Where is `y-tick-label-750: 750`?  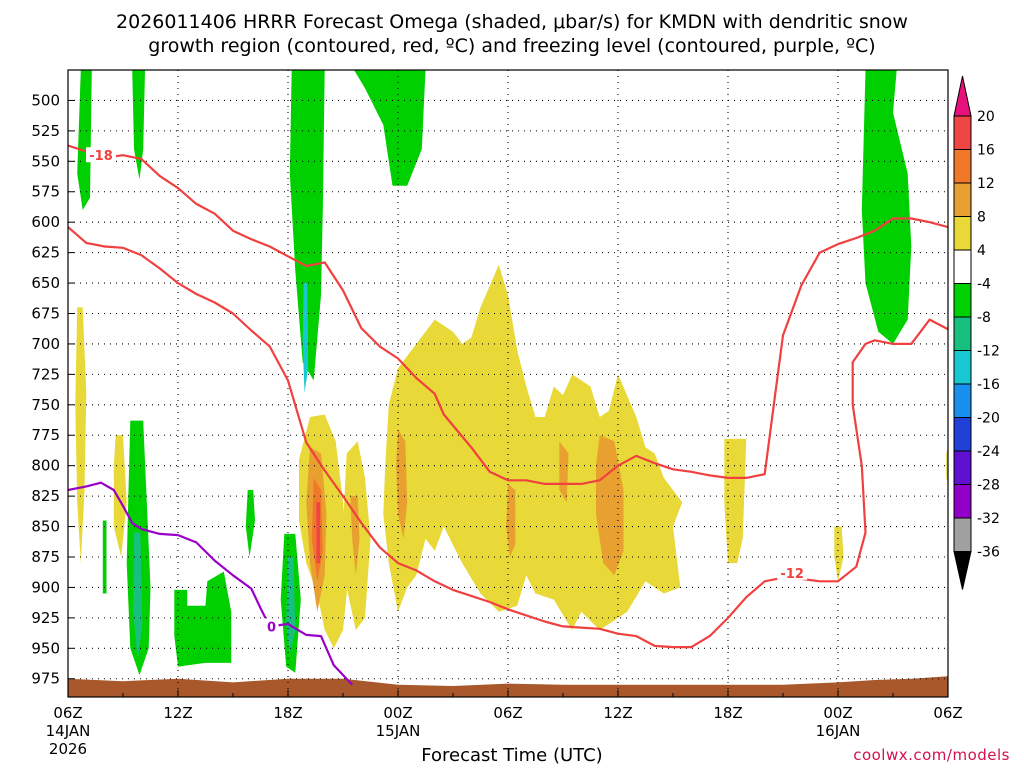
y-tick-label-750: 750 is located at coordinates (45, 405).